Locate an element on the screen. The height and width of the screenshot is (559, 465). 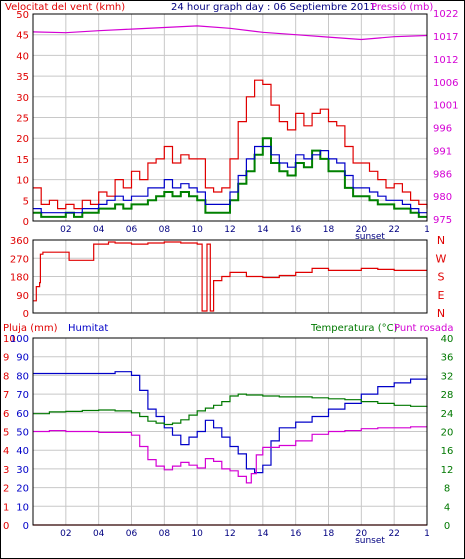
wind-series-vent is located at coordinates (230, 177).